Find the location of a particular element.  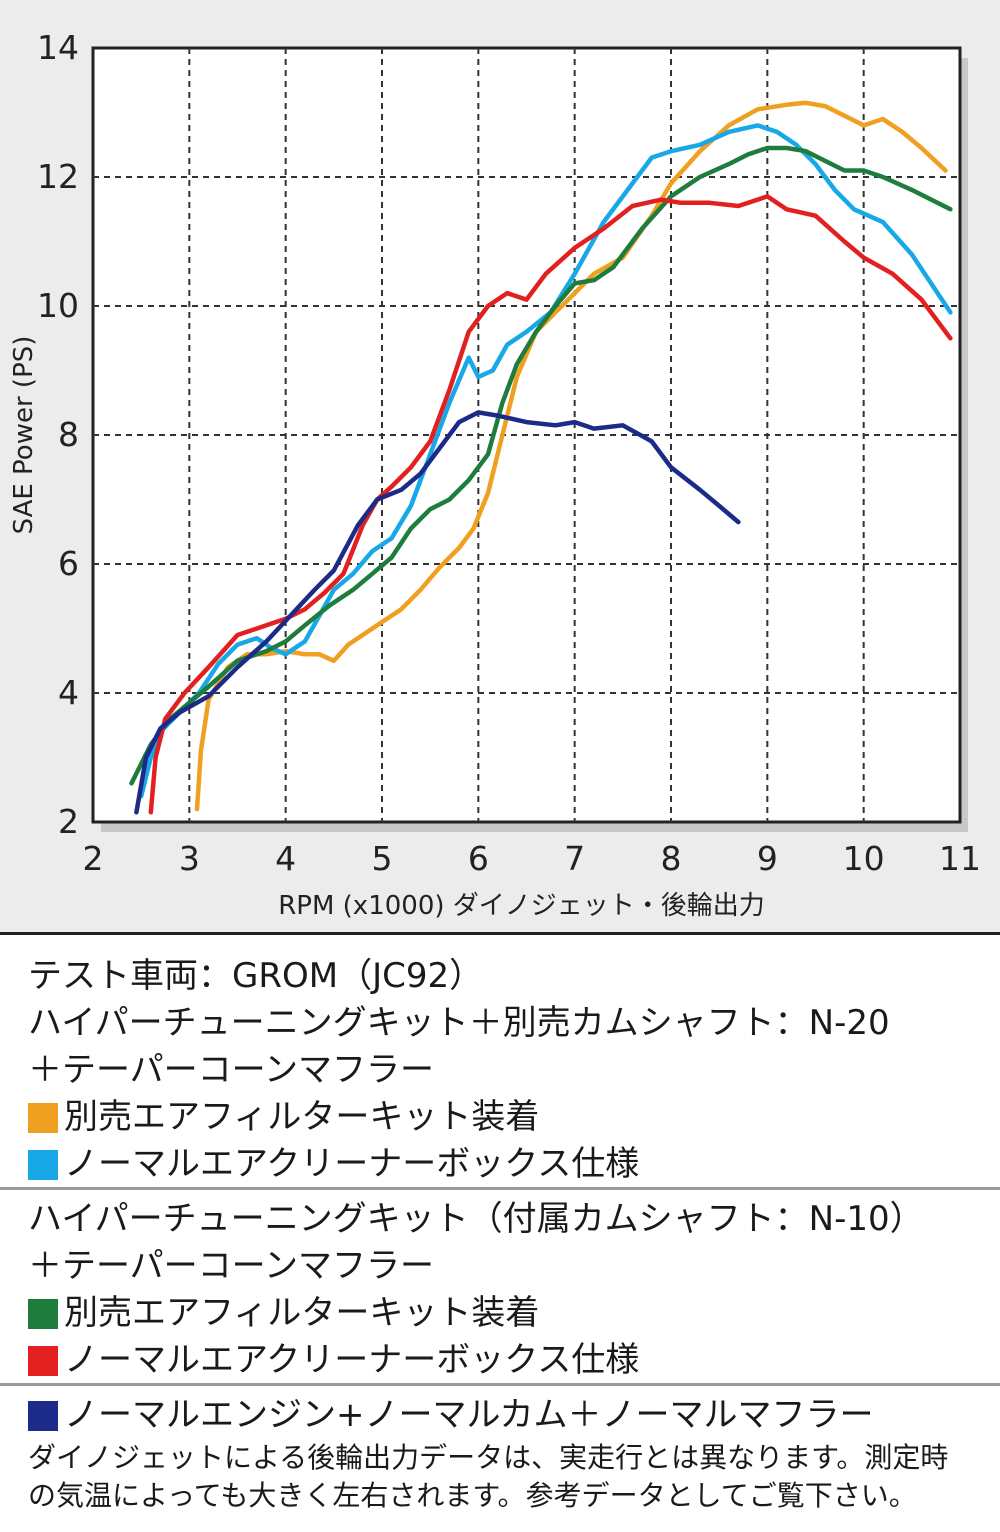

x-tick-label: 2 is located at coordinates (93, 858).